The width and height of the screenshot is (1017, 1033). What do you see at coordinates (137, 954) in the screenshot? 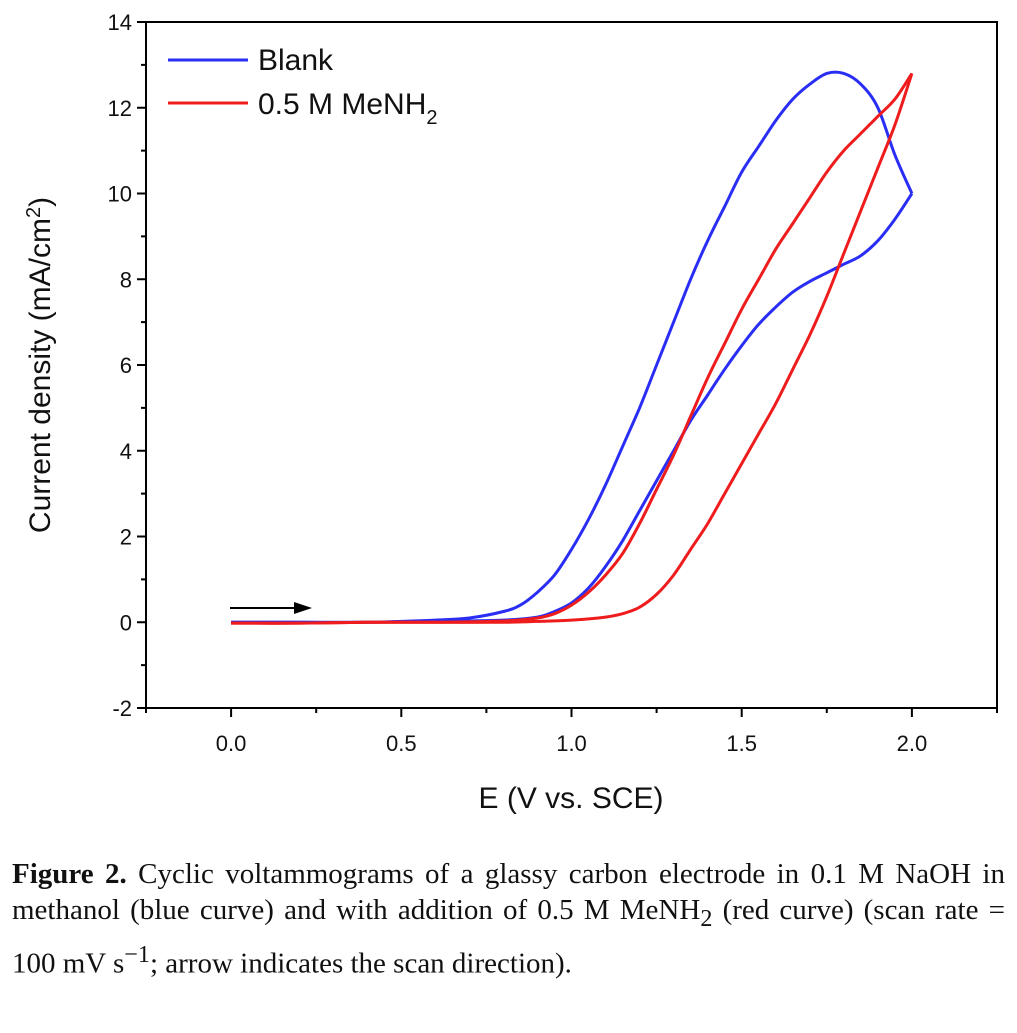
I see `caption-superscript: −1` at bounding box center [137, 954].